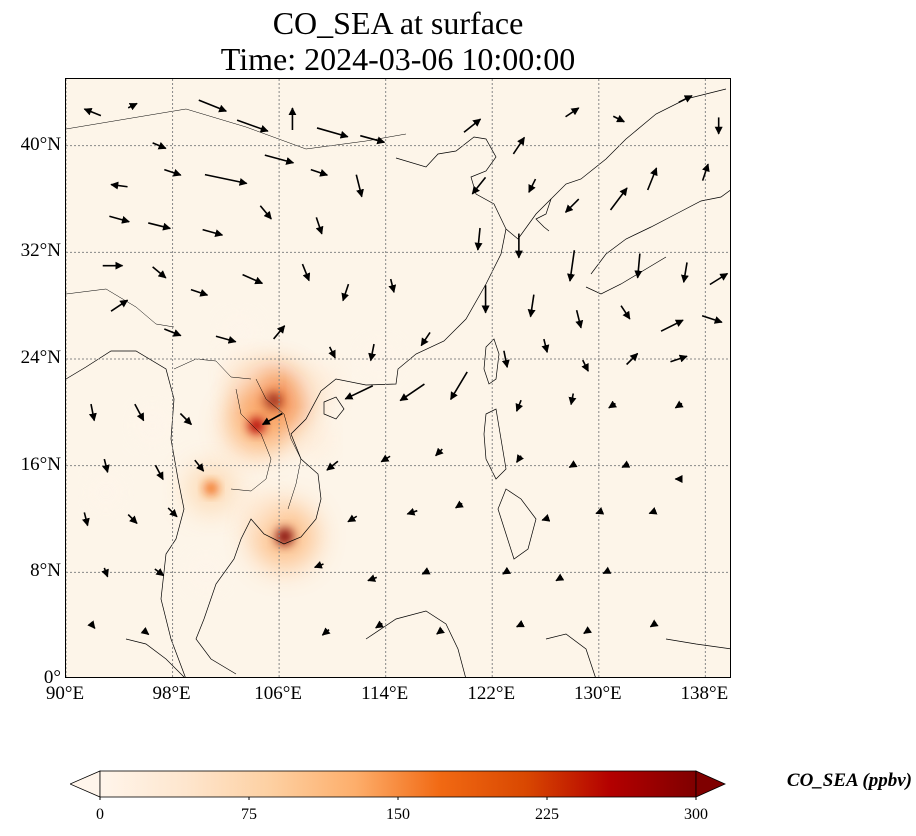  What do you see at coordinates (517, 524) in the screenshot?
I see `coastline-philippines-south` at bounding box center [517, 524].